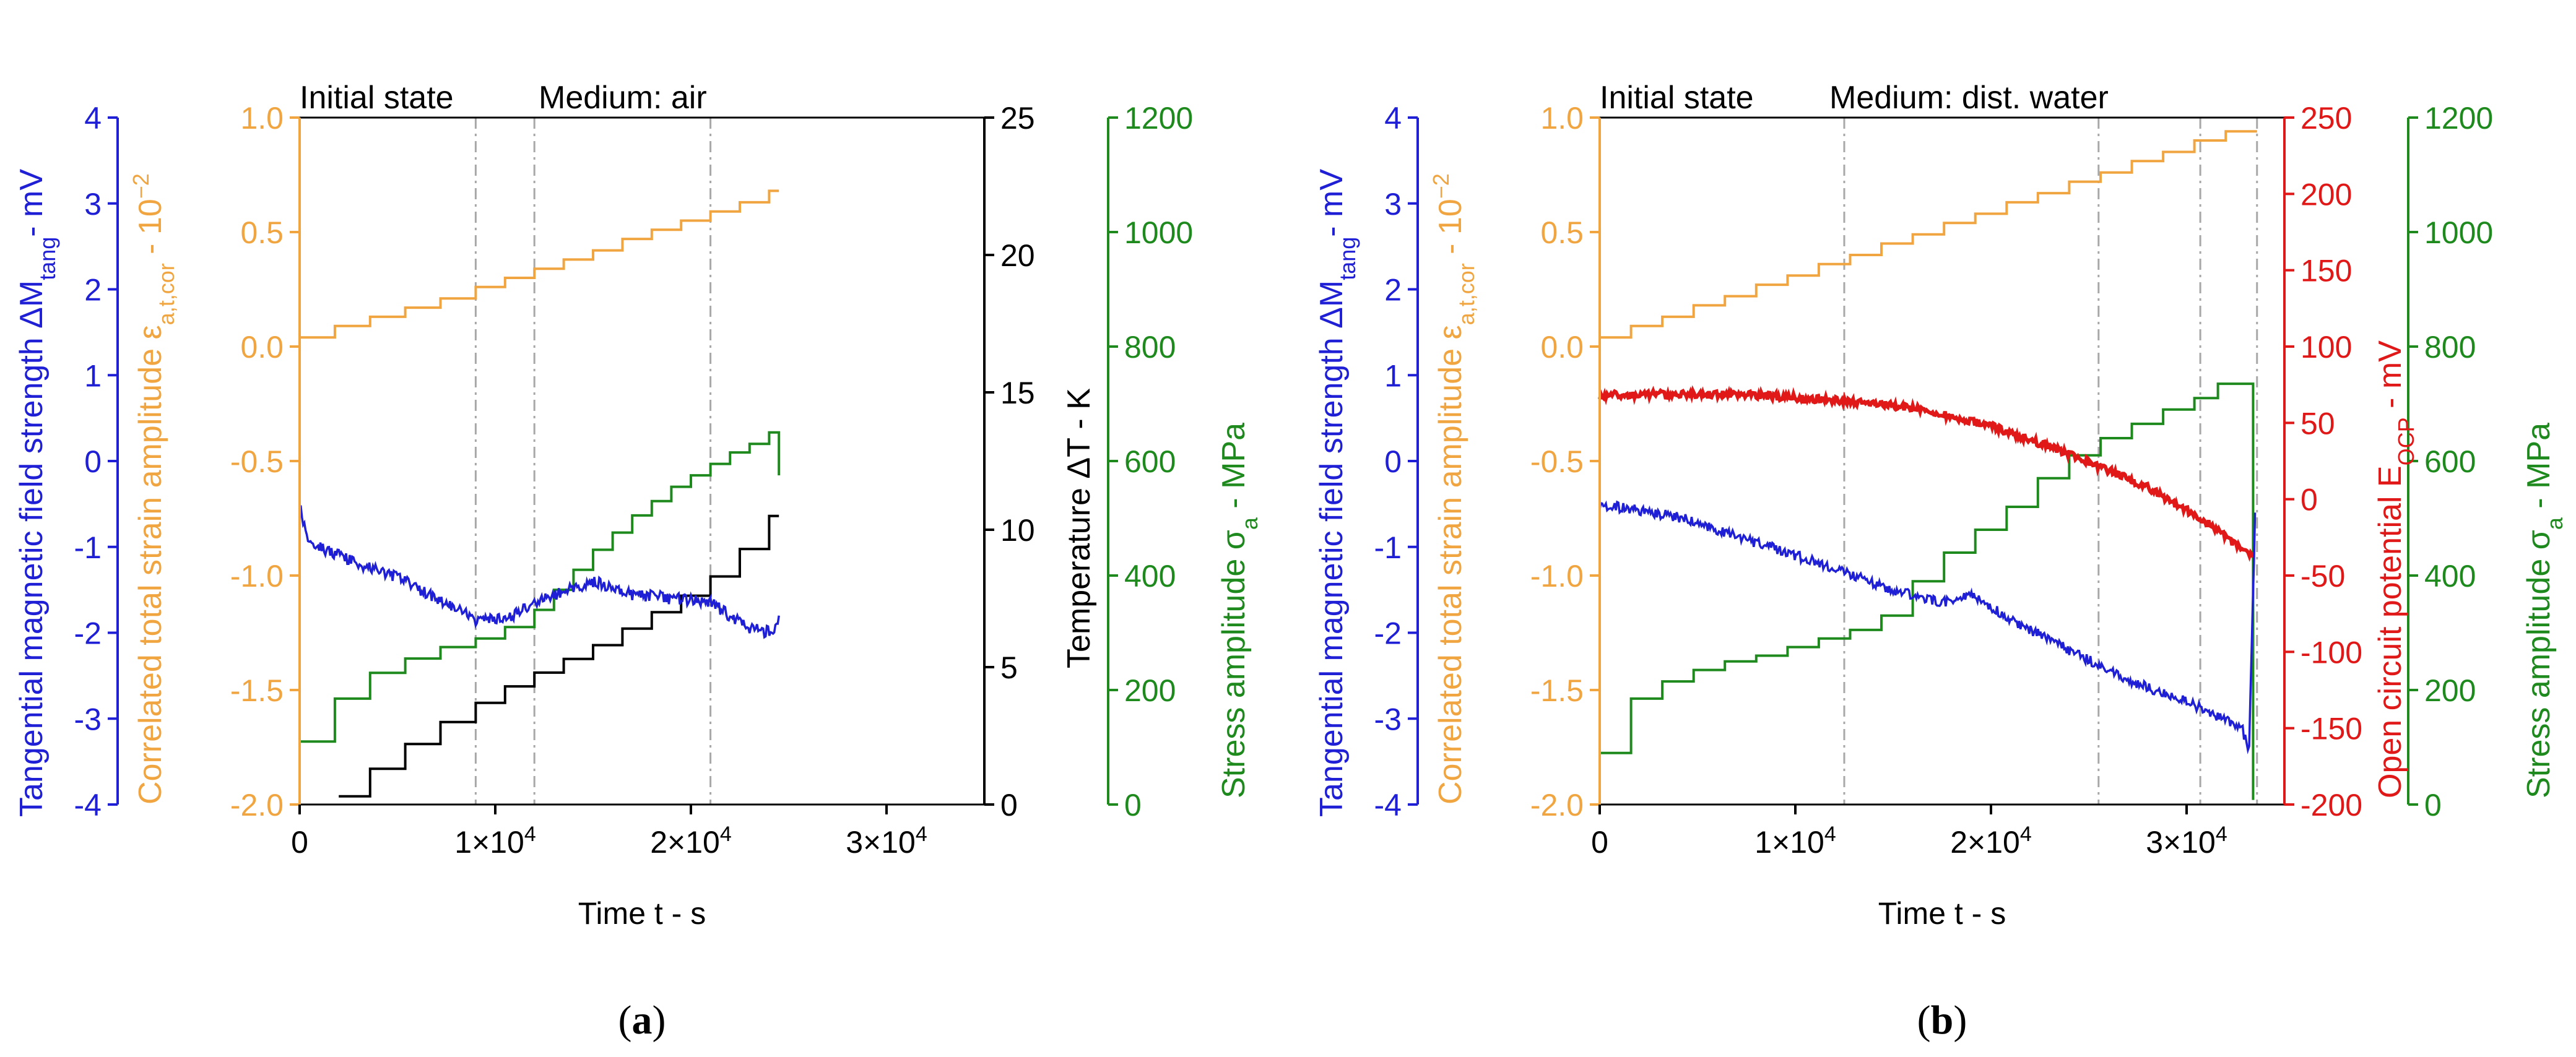  Describe the element at coordinates (2554, 523) in the screenshot. I see `b-y-title-stress-sub: a` at that location.